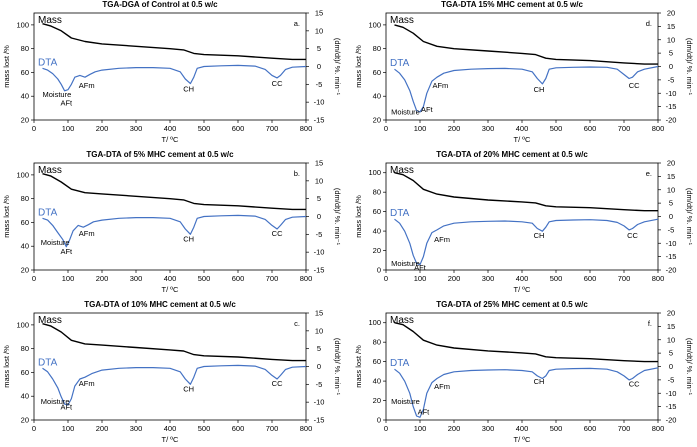 This screenshot has height=447, width=697. What do you see at coordinates (650, 323) in the screenshot?
I see `panel-label: f.` at bounding box center [650, 323].